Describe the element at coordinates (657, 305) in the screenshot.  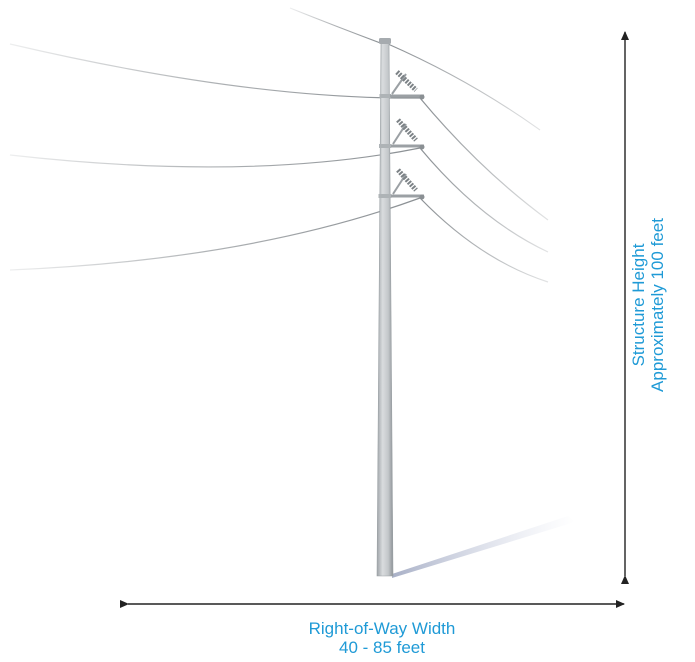
I see `structure-height-value: Approximately 100 feet` at that location.